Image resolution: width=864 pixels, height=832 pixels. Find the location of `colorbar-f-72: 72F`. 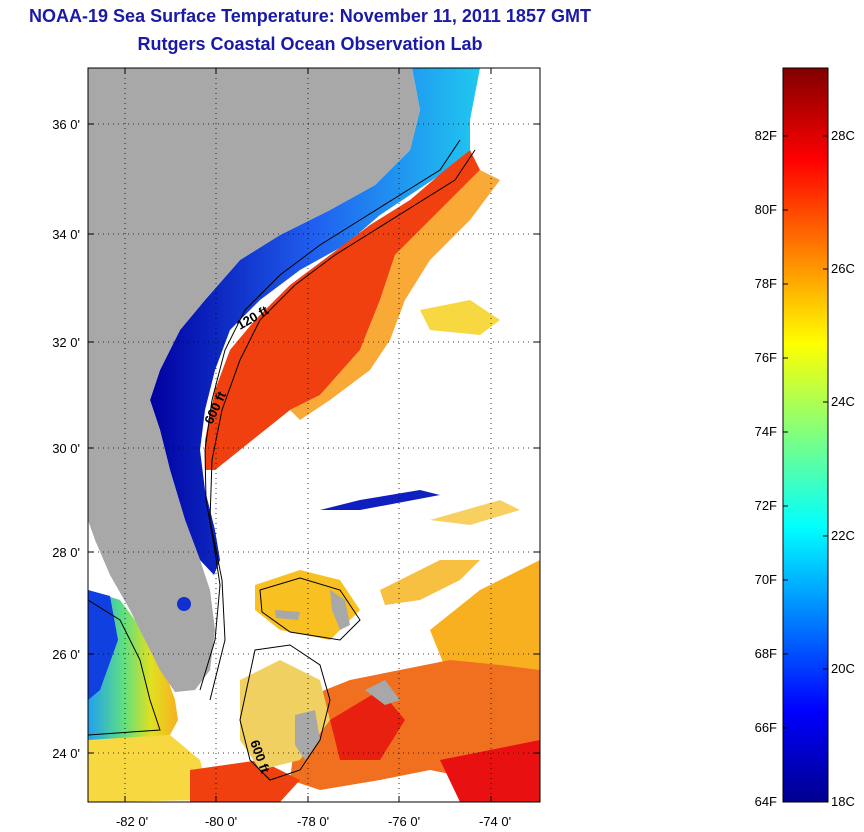

colorbar-f-72: 72F is located at coordinates (765, 505).